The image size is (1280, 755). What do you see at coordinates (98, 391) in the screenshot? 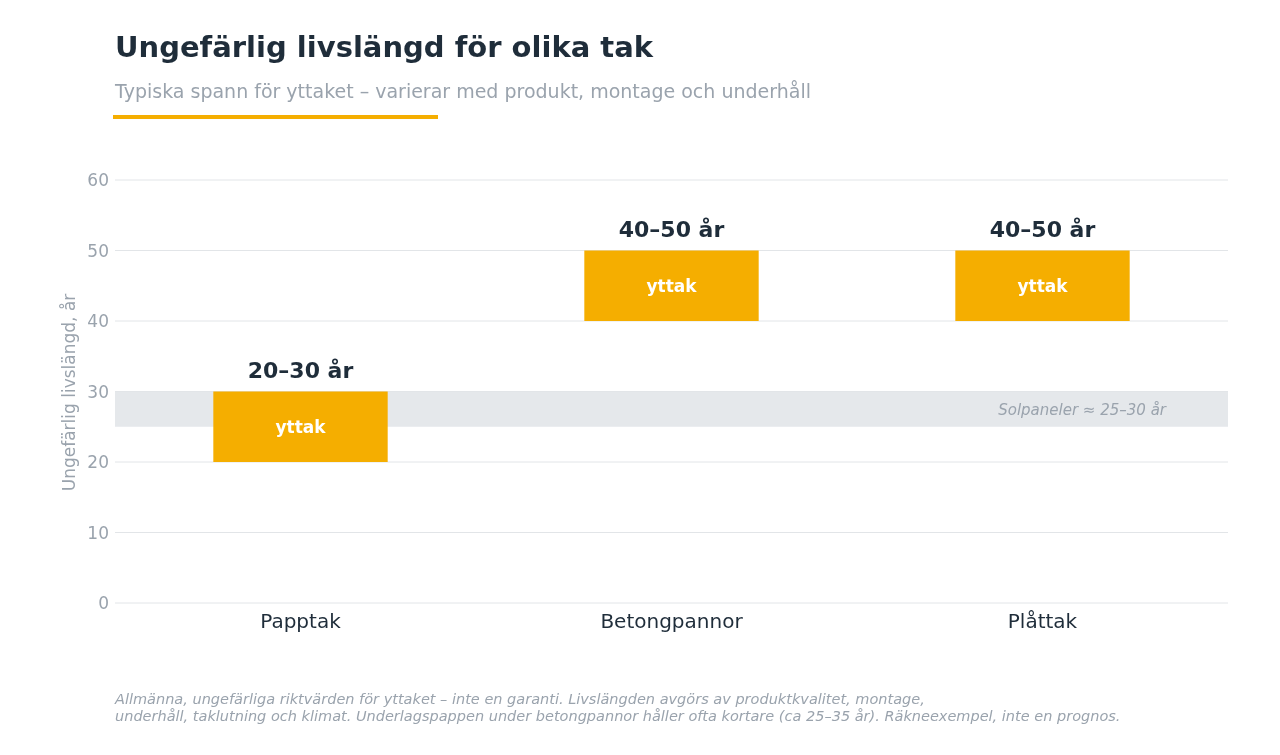
I see `y-tick-label: 30` at bounding box center [98, 391].